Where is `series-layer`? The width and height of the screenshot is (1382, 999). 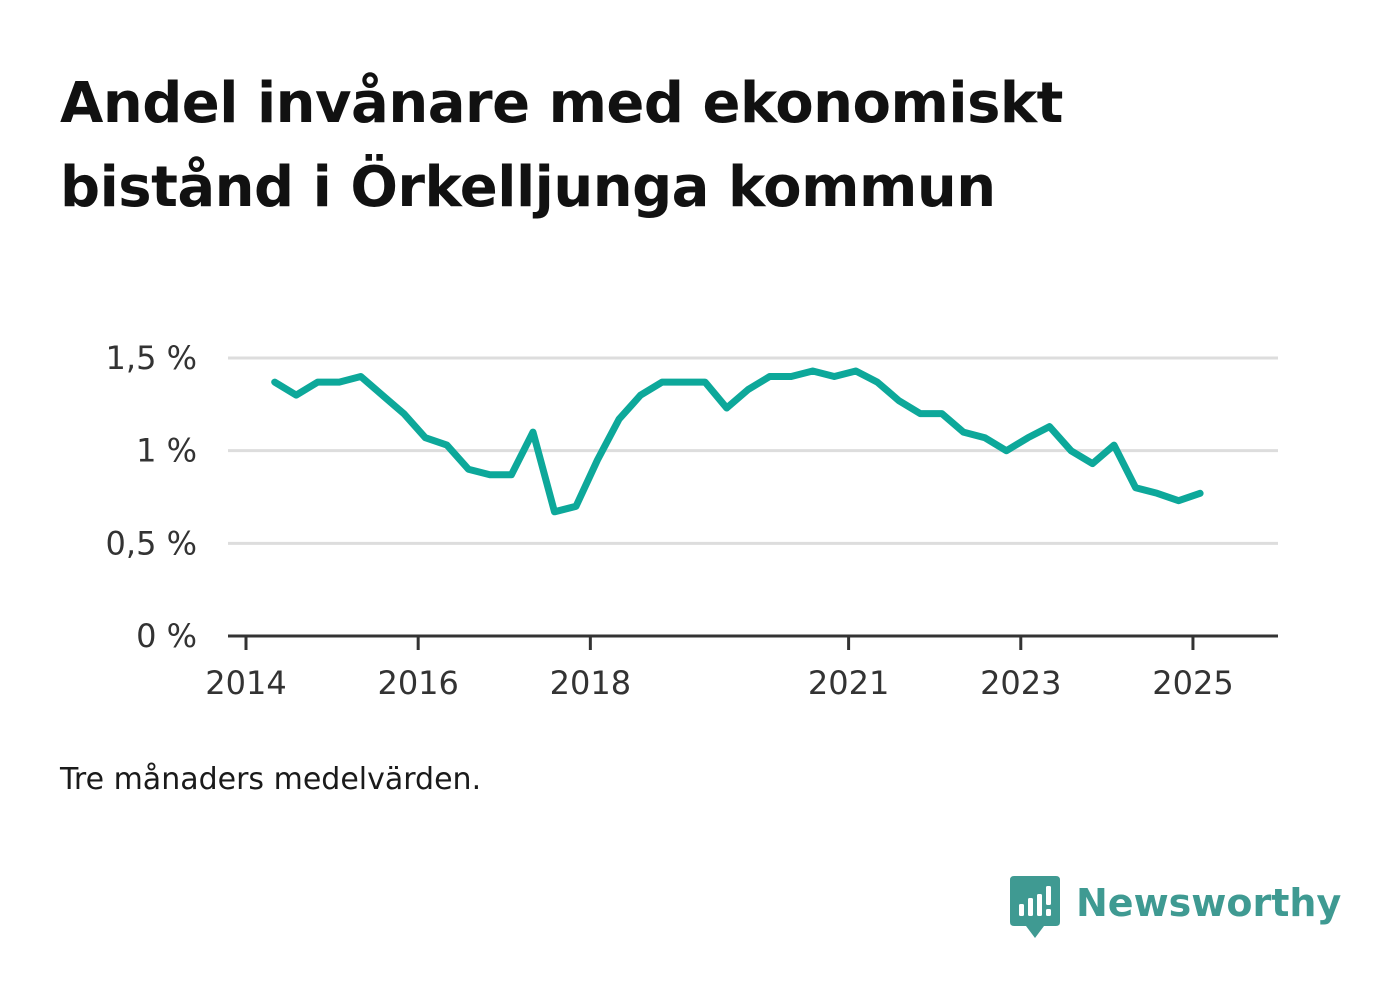
series-layer is located at coordinates (737, 441).